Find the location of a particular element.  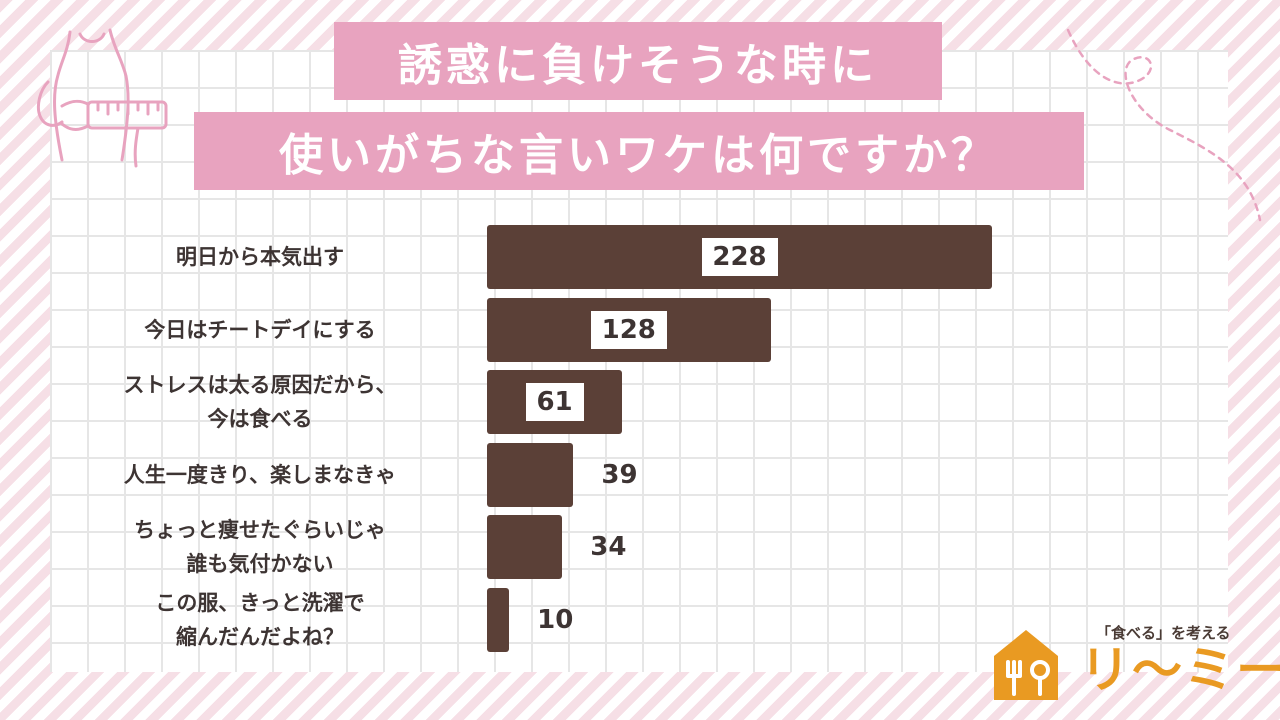

category-label-line: 今は食べる is located at coordinates (260, 419).